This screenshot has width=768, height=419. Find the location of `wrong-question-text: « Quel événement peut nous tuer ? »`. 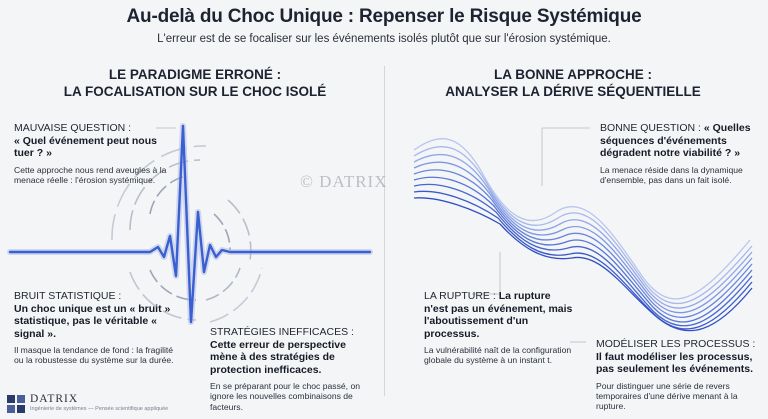

wrong-question-text: « Quel événement peut nous tuer ? » is located at coordinates (85, 147).